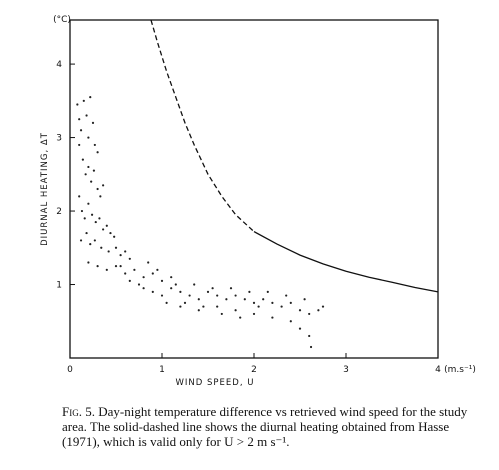 The image size is (499, 470). Describe the element at coordinates (438, 370) in the screenshot. I see `x-tick-label: 4` at that location.